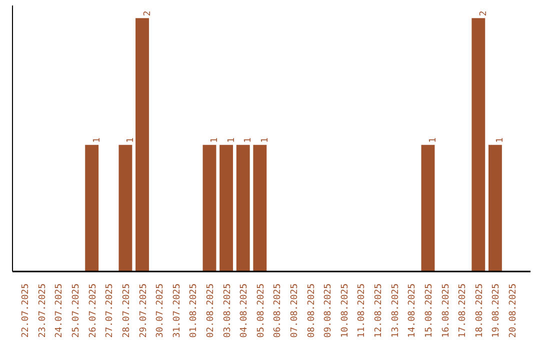  What do you see at coordinates (295, 310) in the screenshot?
I see `x-tick-label: 07.08.2025` at bounding box center [295, 310].